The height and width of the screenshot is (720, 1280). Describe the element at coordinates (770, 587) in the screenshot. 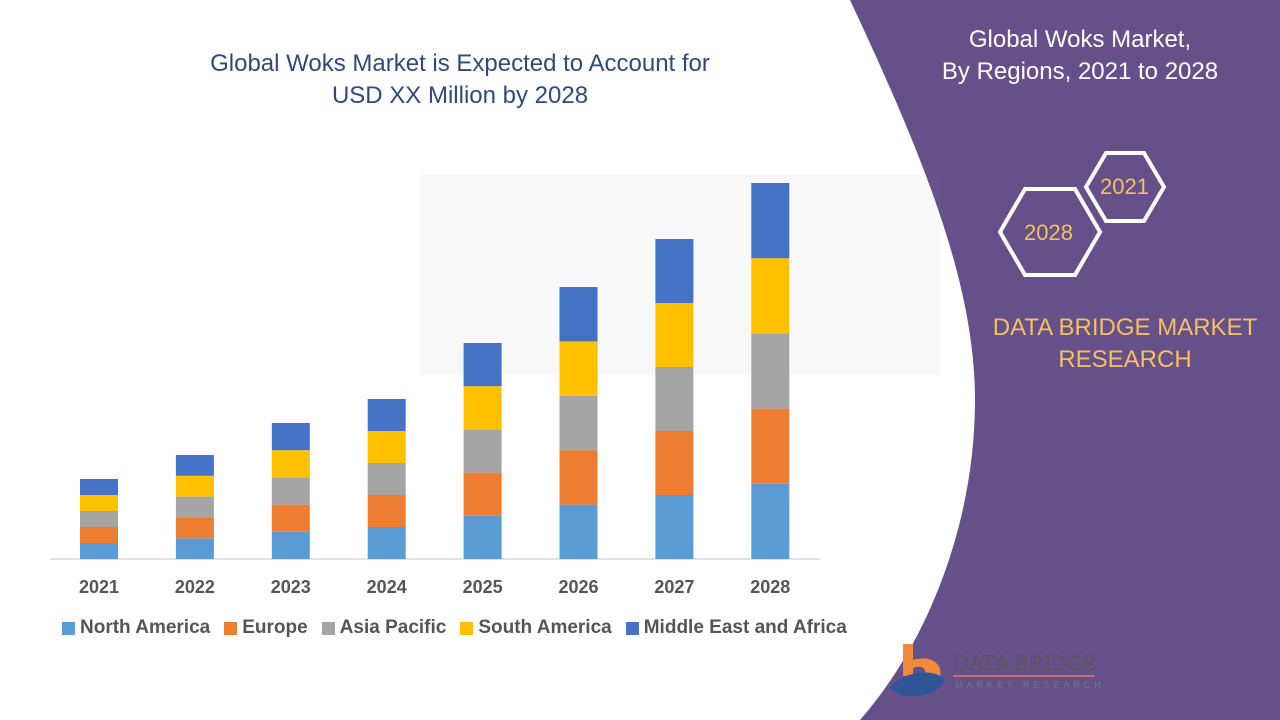

I see `x-tick-label: 2028` at that location.